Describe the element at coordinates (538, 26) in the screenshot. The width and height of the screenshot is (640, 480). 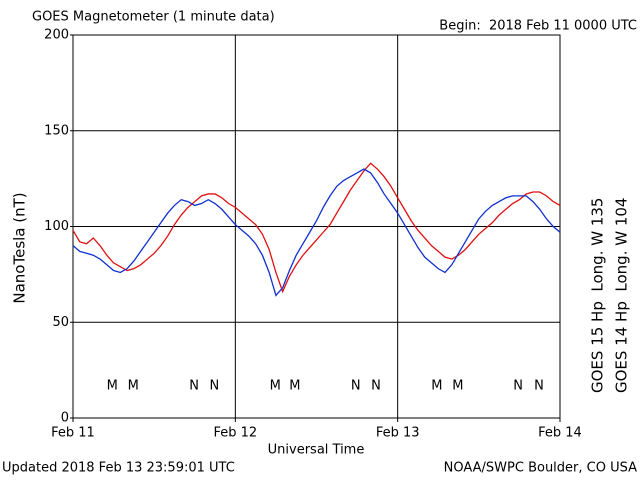
I see `chart-subtitle: Begin: 2018 Feb 11 0000 UTC` at that location.